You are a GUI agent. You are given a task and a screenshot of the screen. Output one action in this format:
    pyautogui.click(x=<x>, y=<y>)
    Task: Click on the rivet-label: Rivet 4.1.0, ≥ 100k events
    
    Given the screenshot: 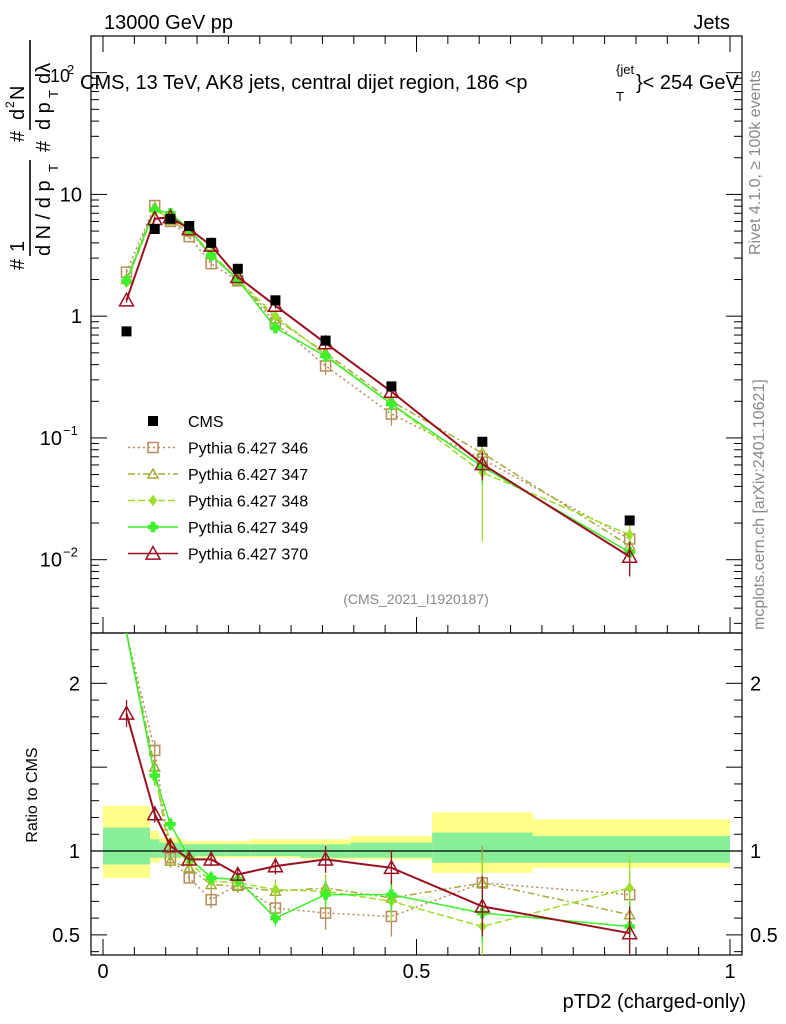 What is the action you would take?
    pyautogui.click(x=755, y=162)
    